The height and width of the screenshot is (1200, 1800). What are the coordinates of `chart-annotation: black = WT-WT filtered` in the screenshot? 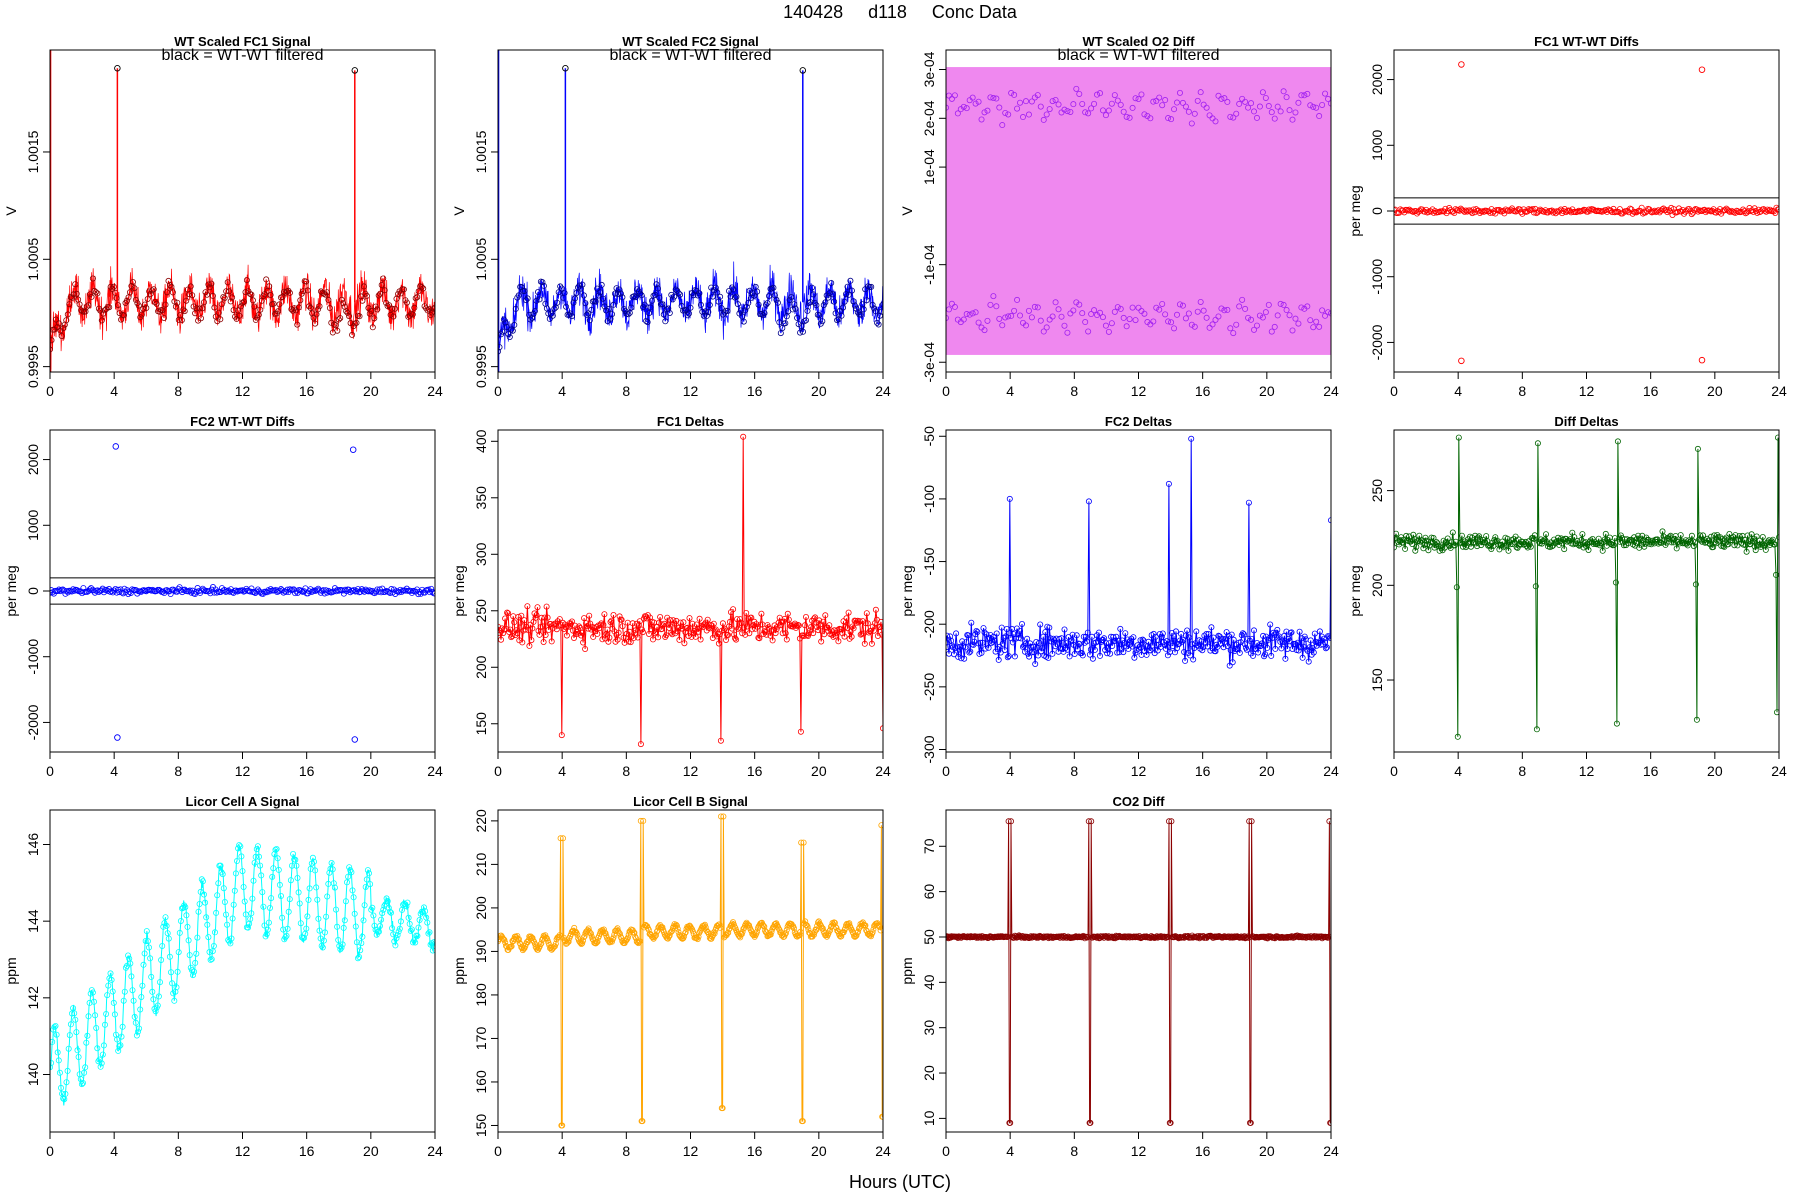 It's located at (243, 55).